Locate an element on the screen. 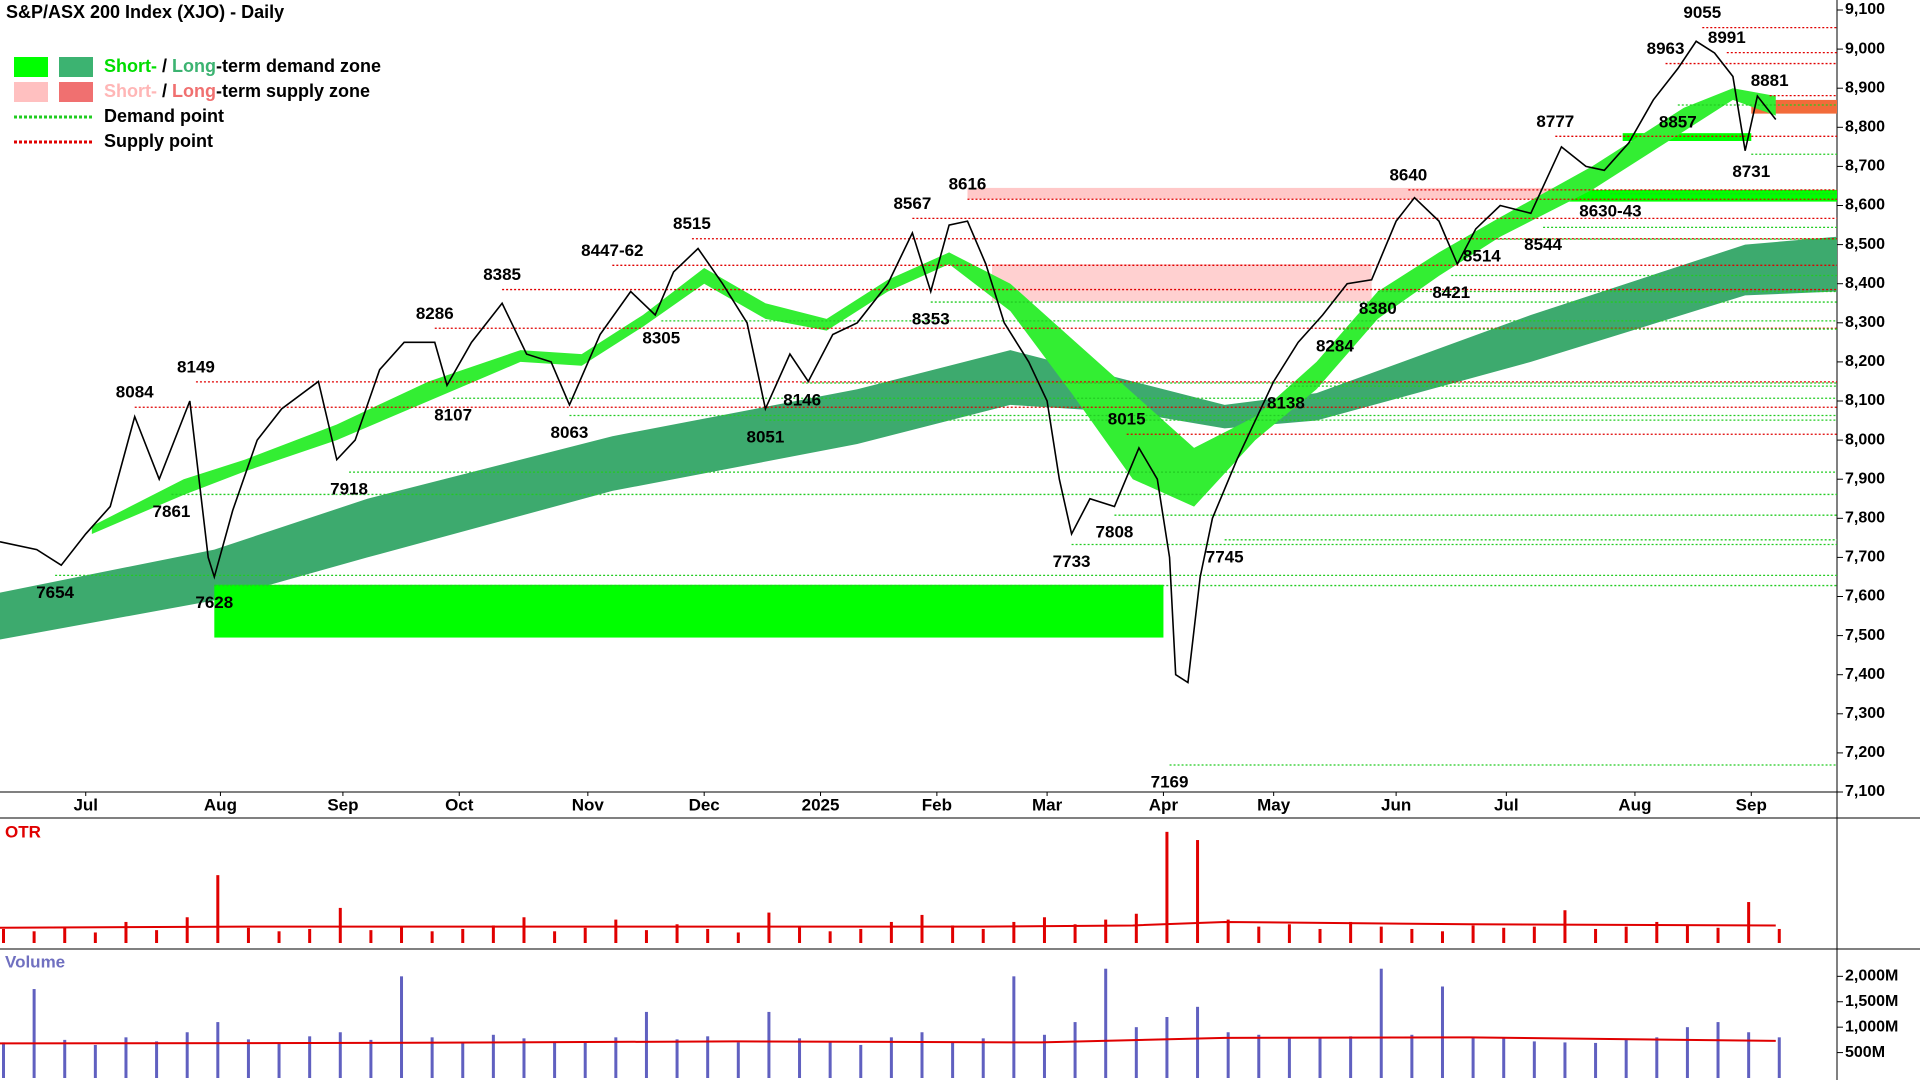 The height and width of the screenshot is (1080, 1920). point-label: 7861 is located at coordinates (172, 511).